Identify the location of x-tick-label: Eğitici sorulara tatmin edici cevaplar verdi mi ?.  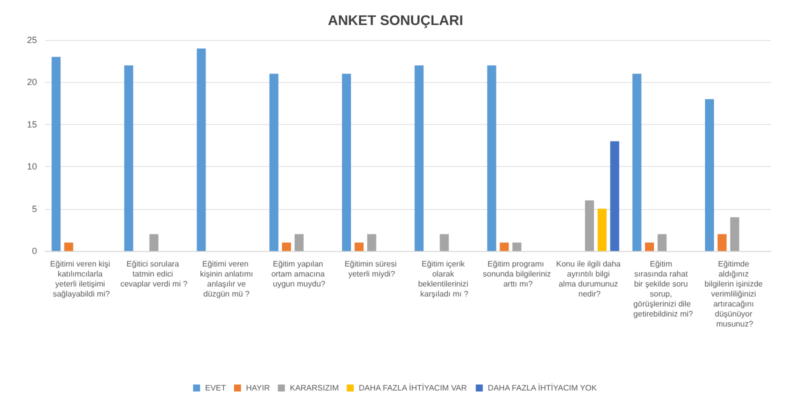
(154, 274).